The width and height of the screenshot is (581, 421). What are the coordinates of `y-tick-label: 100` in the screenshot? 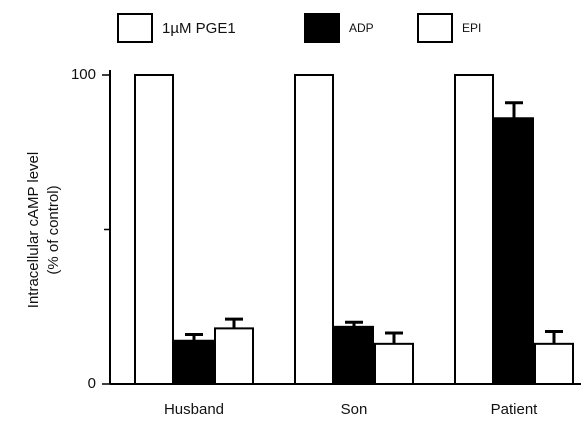 It's located at (83, 74).